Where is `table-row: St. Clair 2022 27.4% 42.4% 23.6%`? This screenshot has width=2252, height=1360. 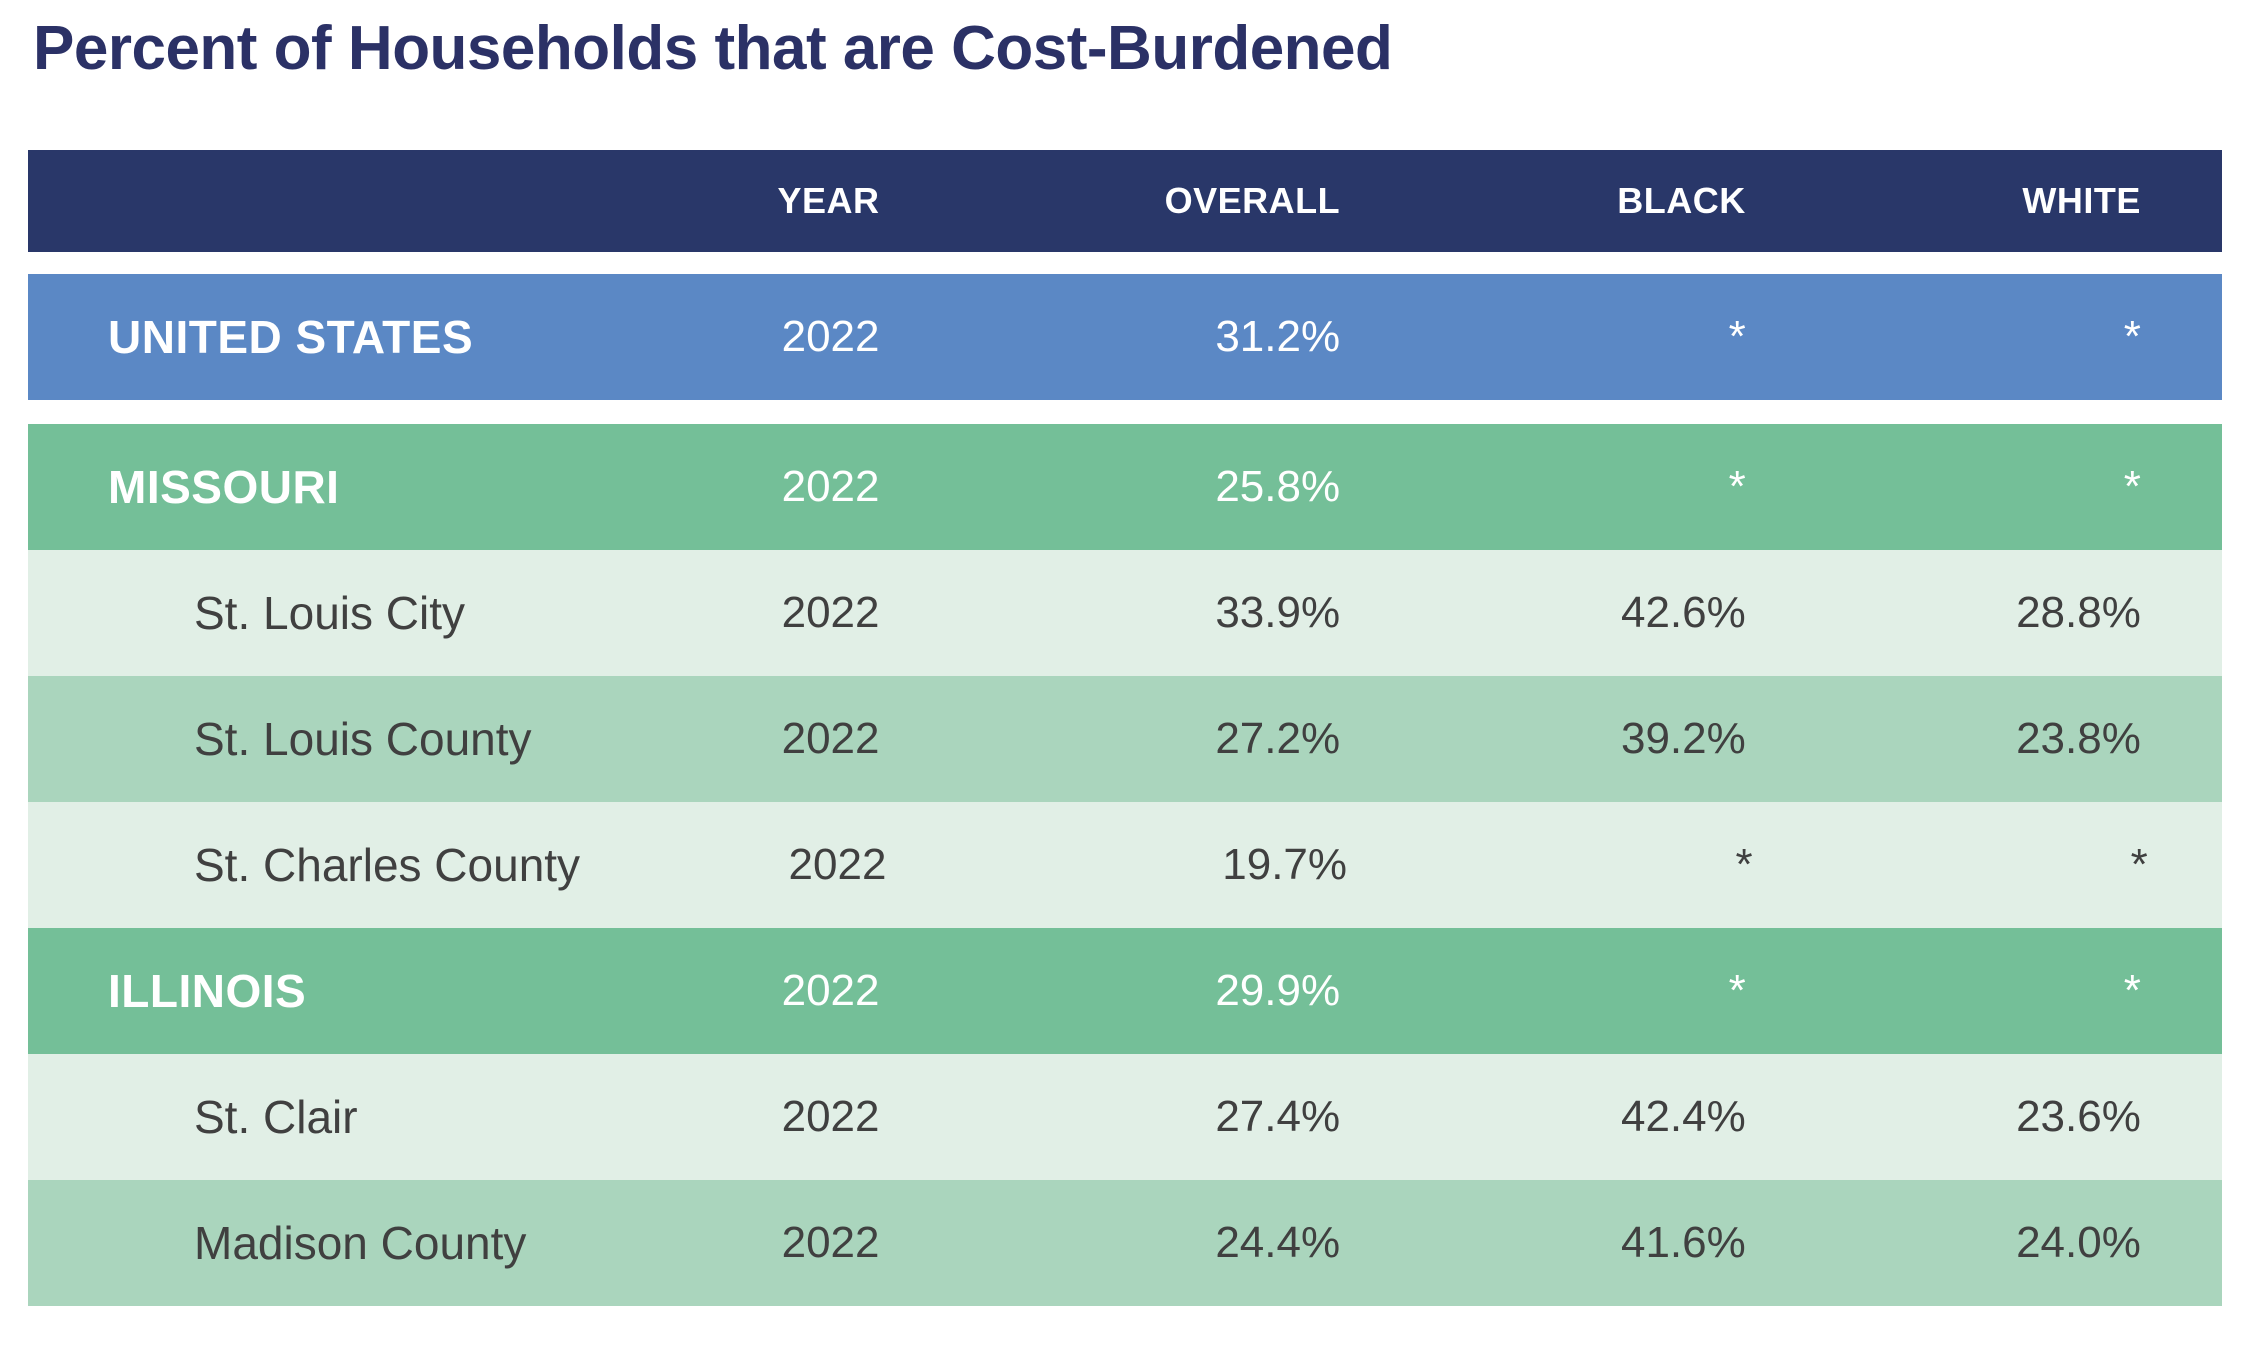
table-row: St. Clair 2022 27.4% 42.4% 23.6% is located at coordinates (1125, 1117).